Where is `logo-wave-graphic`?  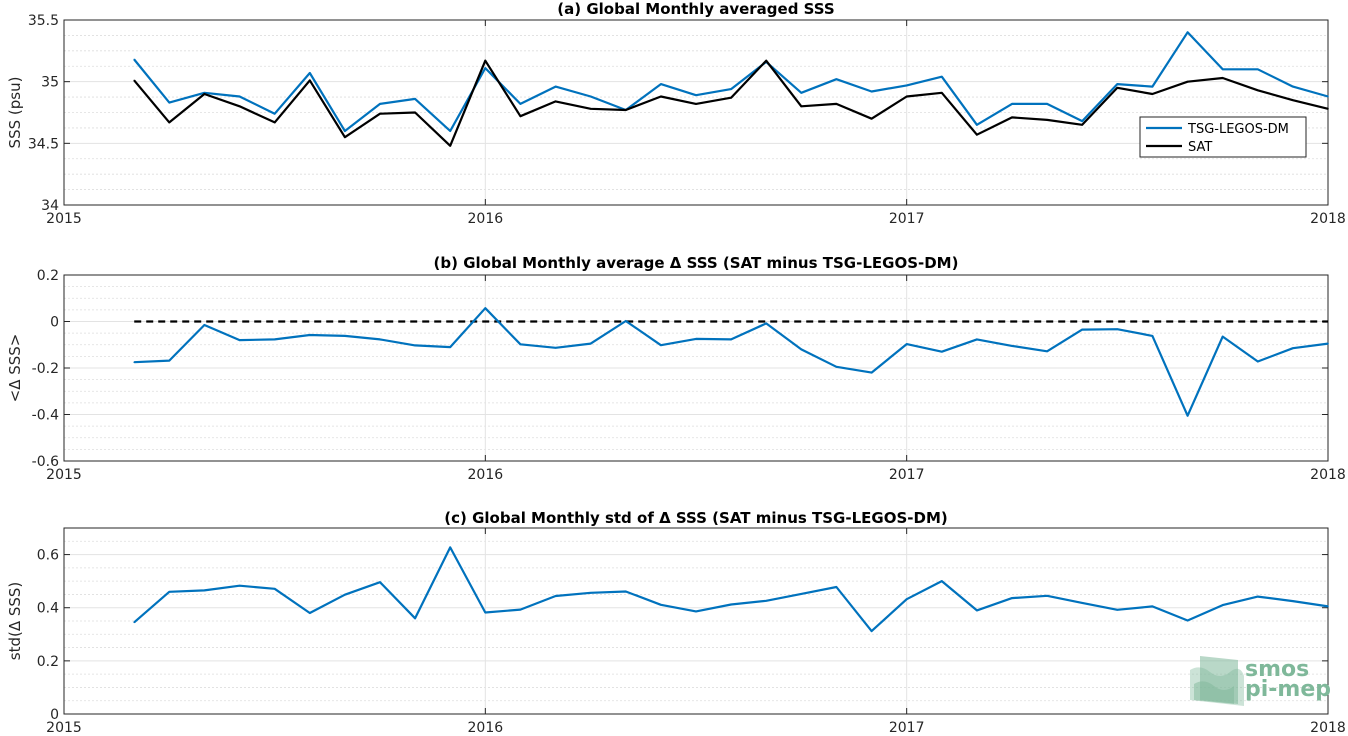
logo-wave-graphic is located at coordinates (1214, 692).